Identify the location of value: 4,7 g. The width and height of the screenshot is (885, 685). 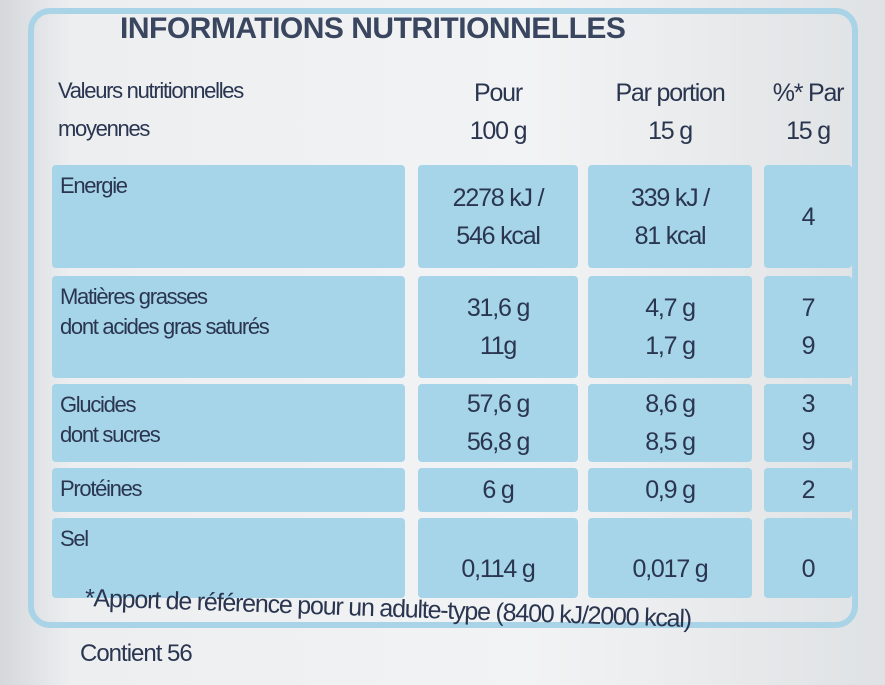
(670, 308).